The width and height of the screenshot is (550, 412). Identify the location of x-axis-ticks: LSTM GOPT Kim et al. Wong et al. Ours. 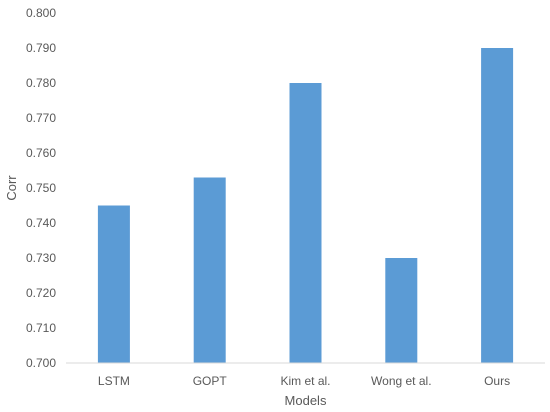
(304, 381).